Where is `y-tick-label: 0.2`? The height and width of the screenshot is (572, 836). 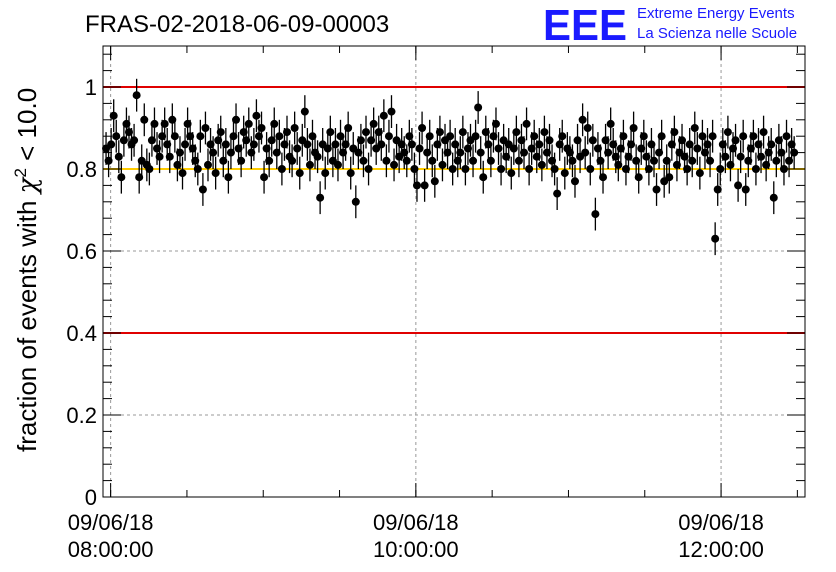
y-tick-label: 0.2 is located at coordinates (81, 415).